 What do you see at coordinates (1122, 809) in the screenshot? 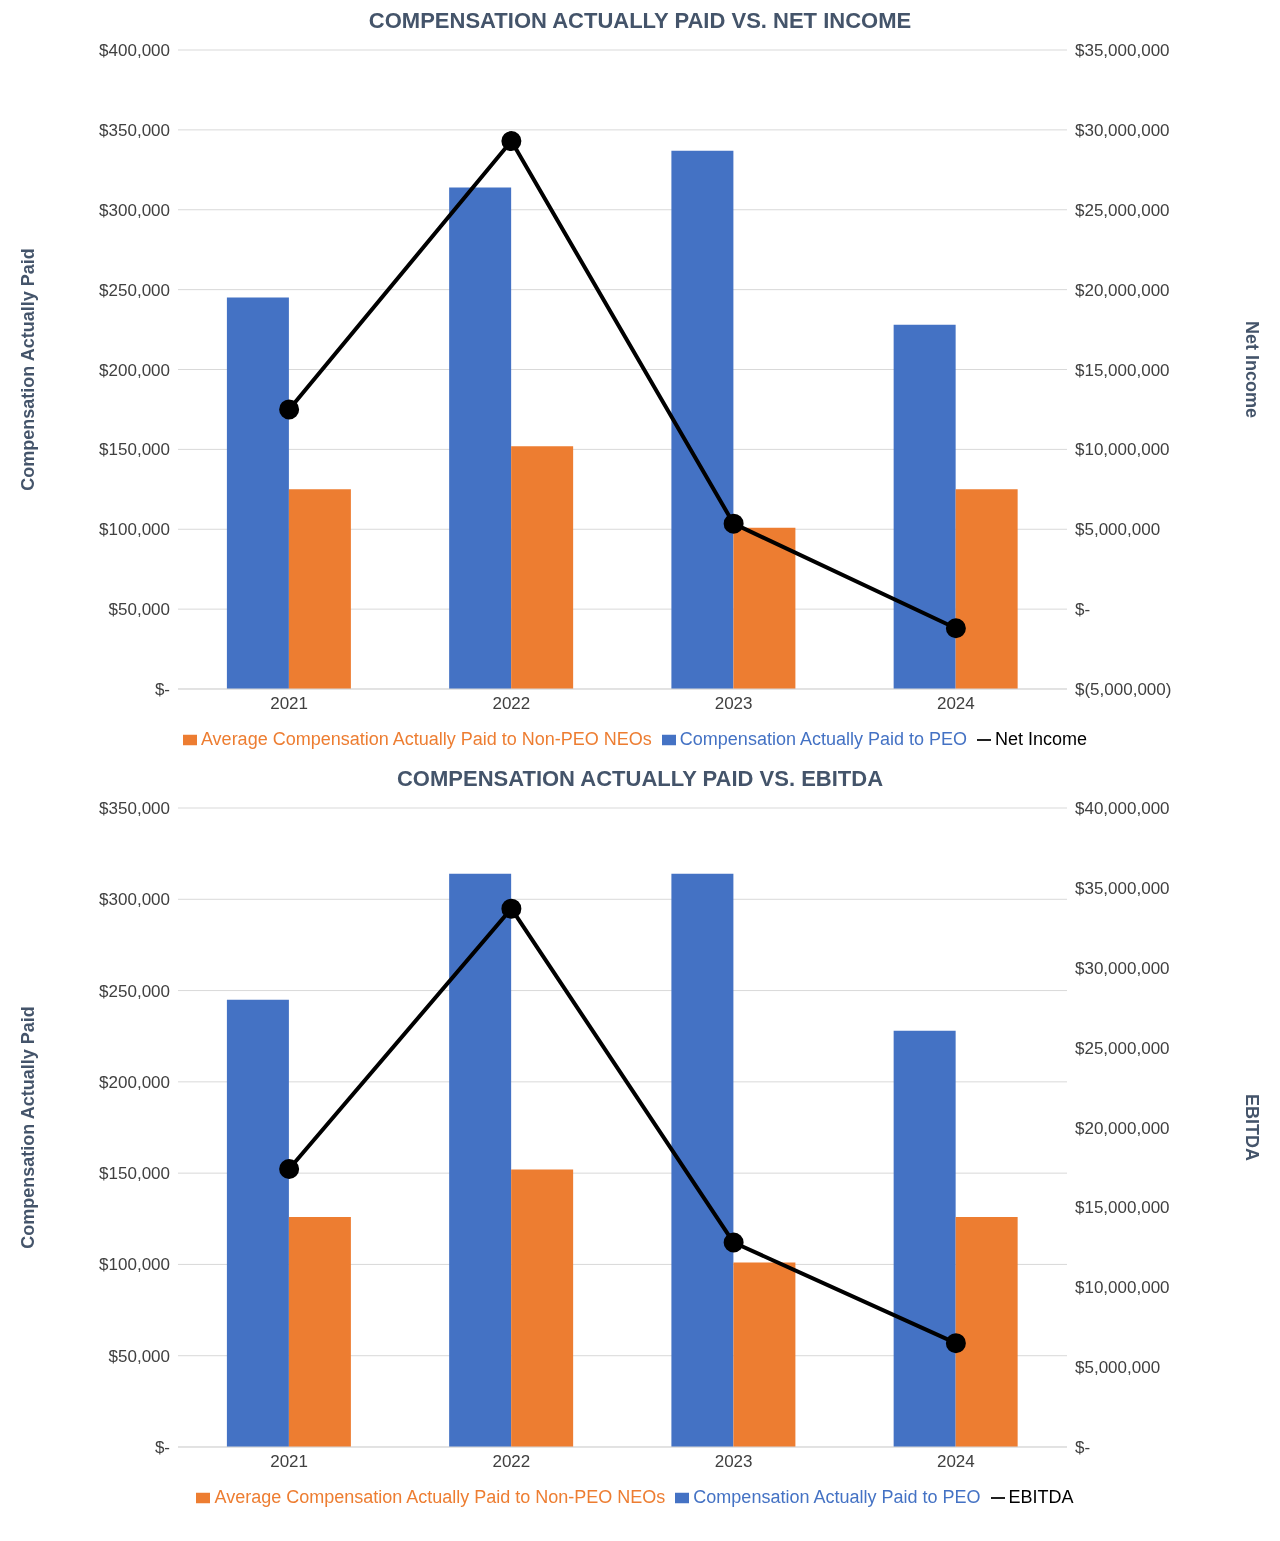
I see `y2-tick-label: $40,000,000` at bounding box center [1122, 809].